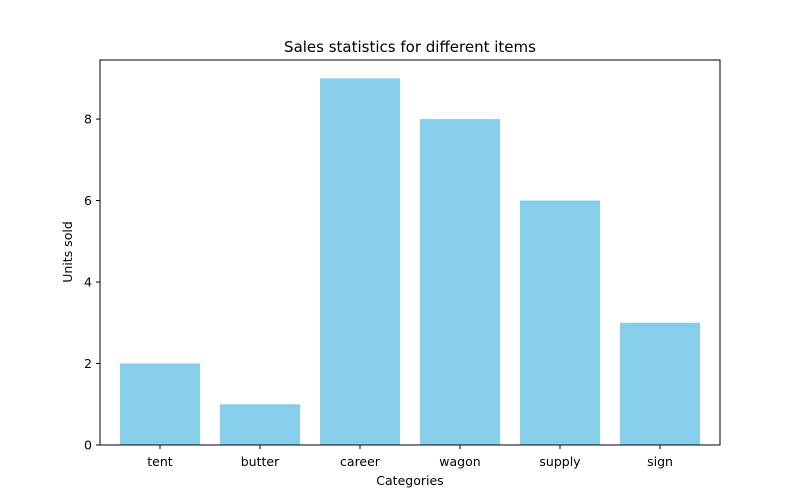  I want to click on y-tick-label: 0, so click(88, 445).